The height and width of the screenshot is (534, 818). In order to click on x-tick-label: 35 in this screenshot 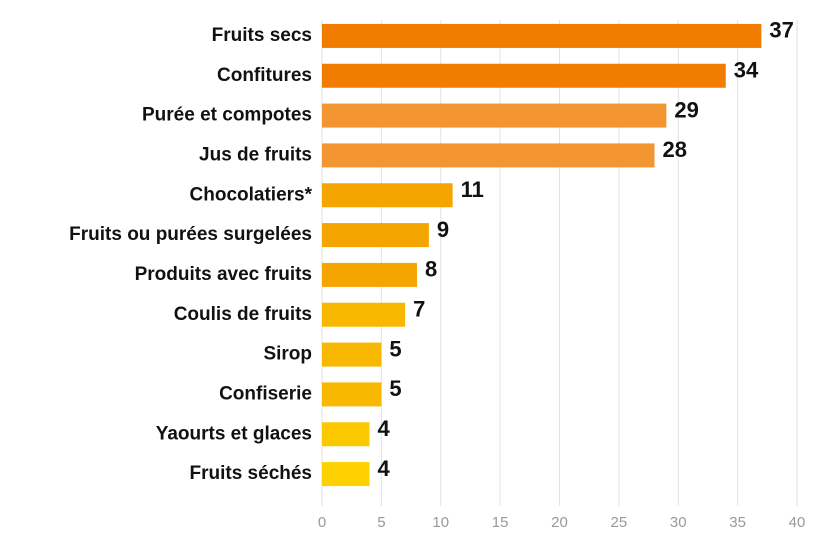, I will do `click(737, 522)`.